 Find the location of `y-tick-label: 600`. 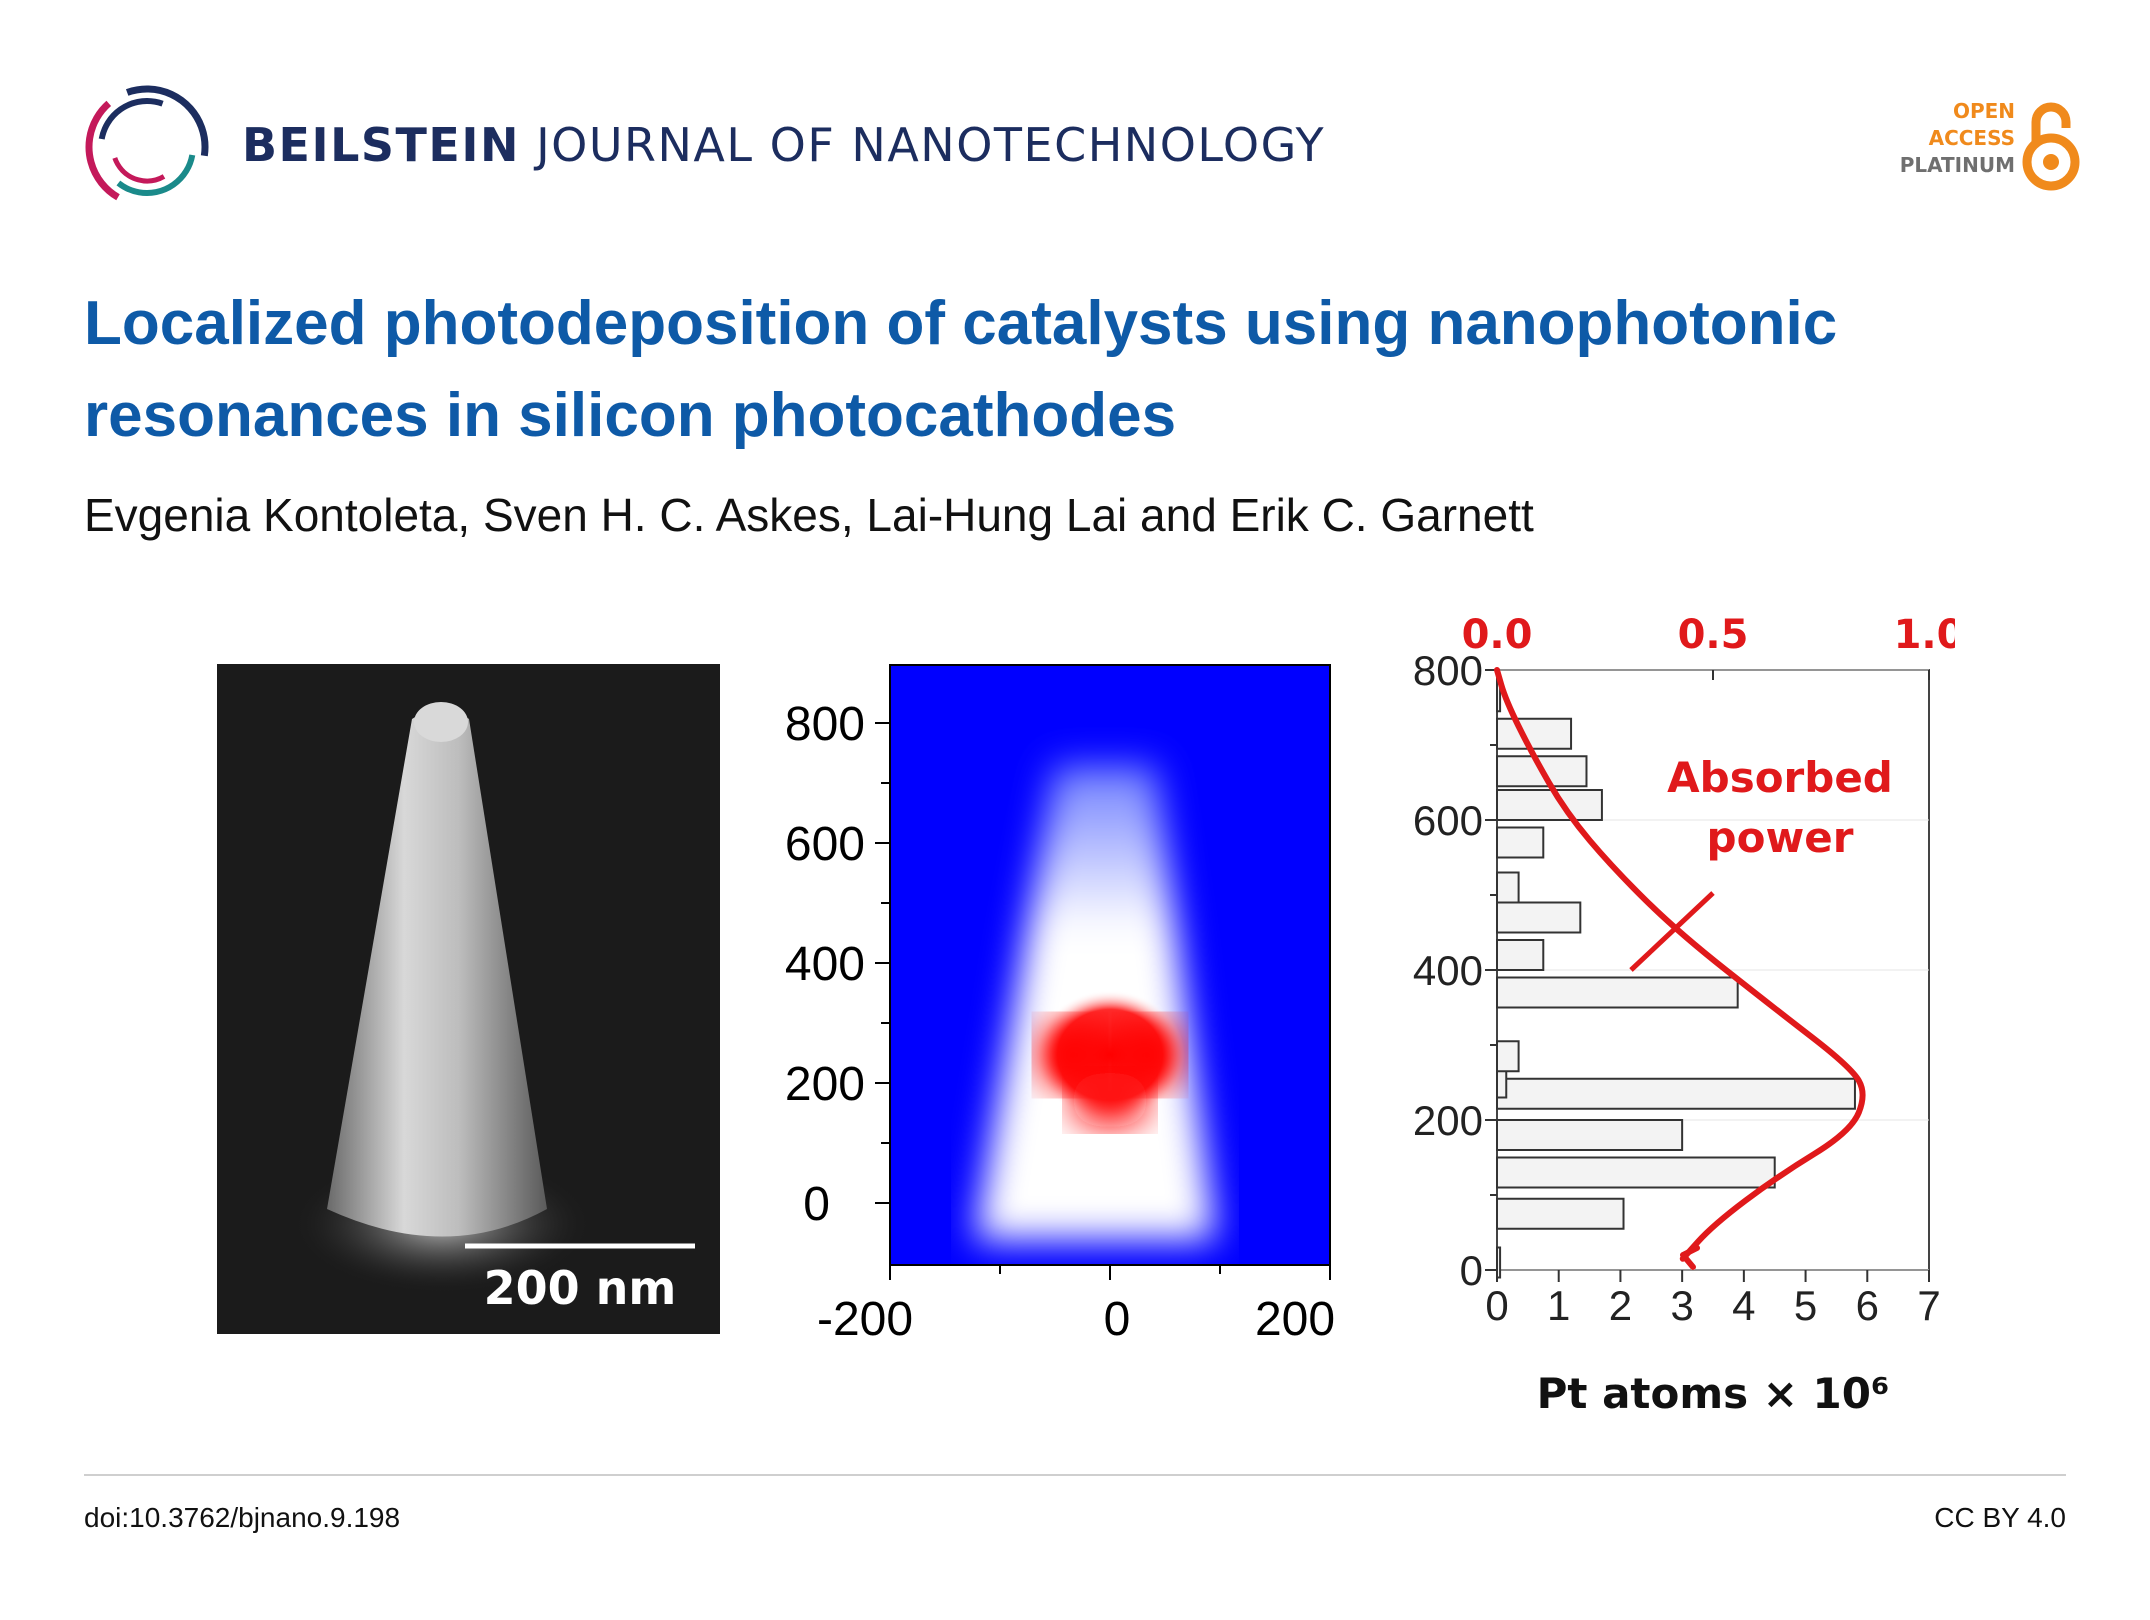

y-tick-label: 600 is located at coordinates (1448, 820).